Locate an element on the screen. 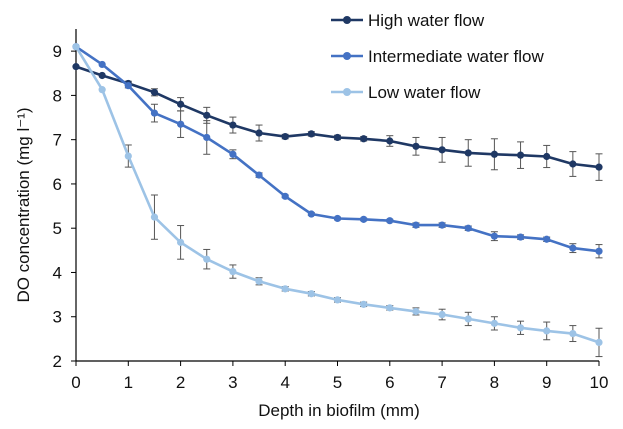 The width and height of the screenshot is (623, 429). x-tick-label: 10 is located at coordinates (599, 382).